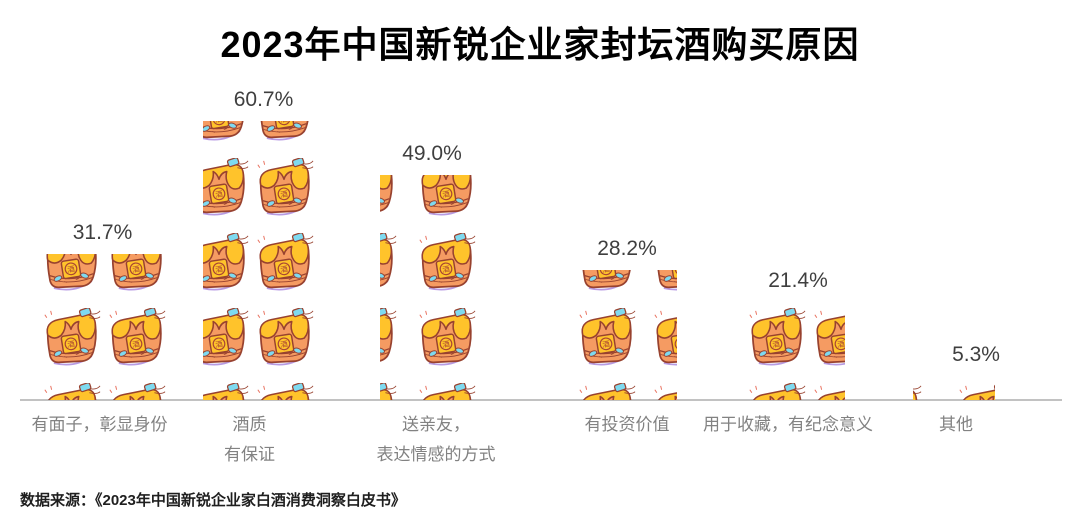  What do you see at coordinates (249, 424) in the screenshot?
I see `category-label-line: 酒质` at bounding box center [249, 424].